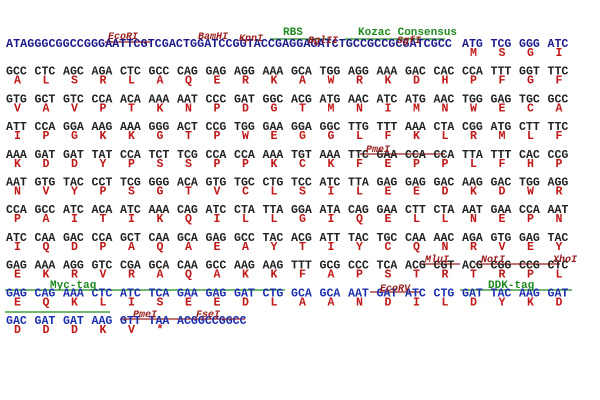 The height and width of the screenshot is (400, 600). Describe the element at coordinates (301, 293) in the screenshot. I see `codon: GCA` at that location.